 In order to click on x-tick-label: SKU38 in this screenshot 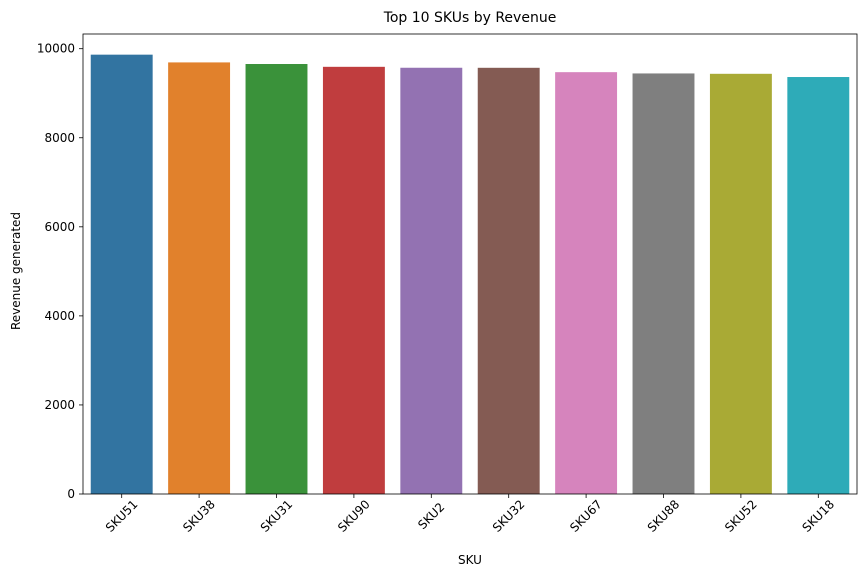, I will do `click(199, 516)`.